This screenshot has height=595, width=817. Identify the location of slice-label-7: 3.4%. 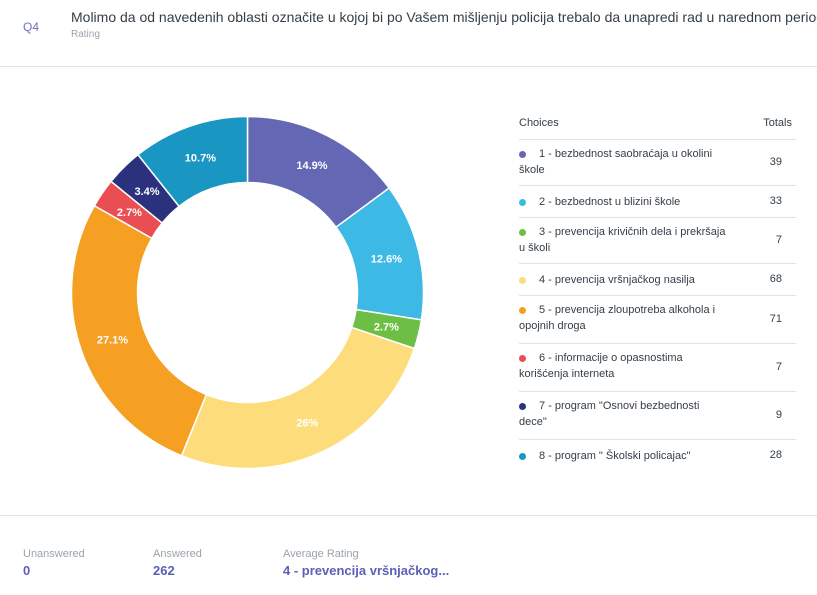
(146, 192).